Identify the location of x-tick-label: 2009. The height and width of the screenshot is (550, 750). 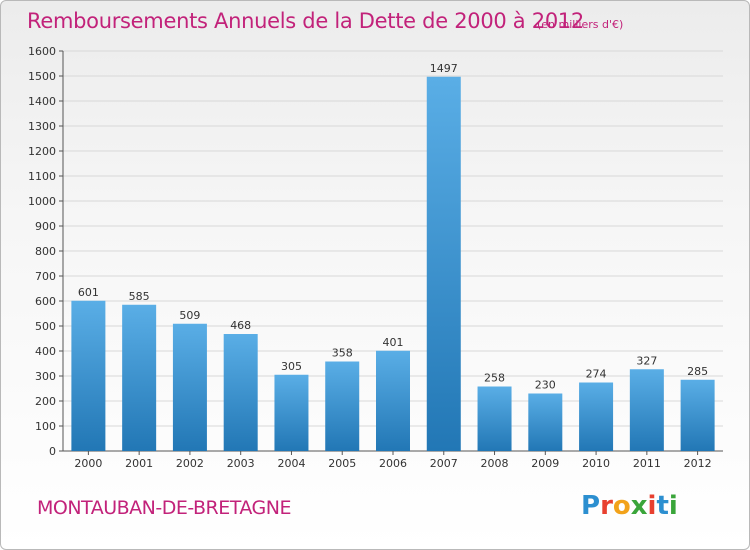
(545, 463).